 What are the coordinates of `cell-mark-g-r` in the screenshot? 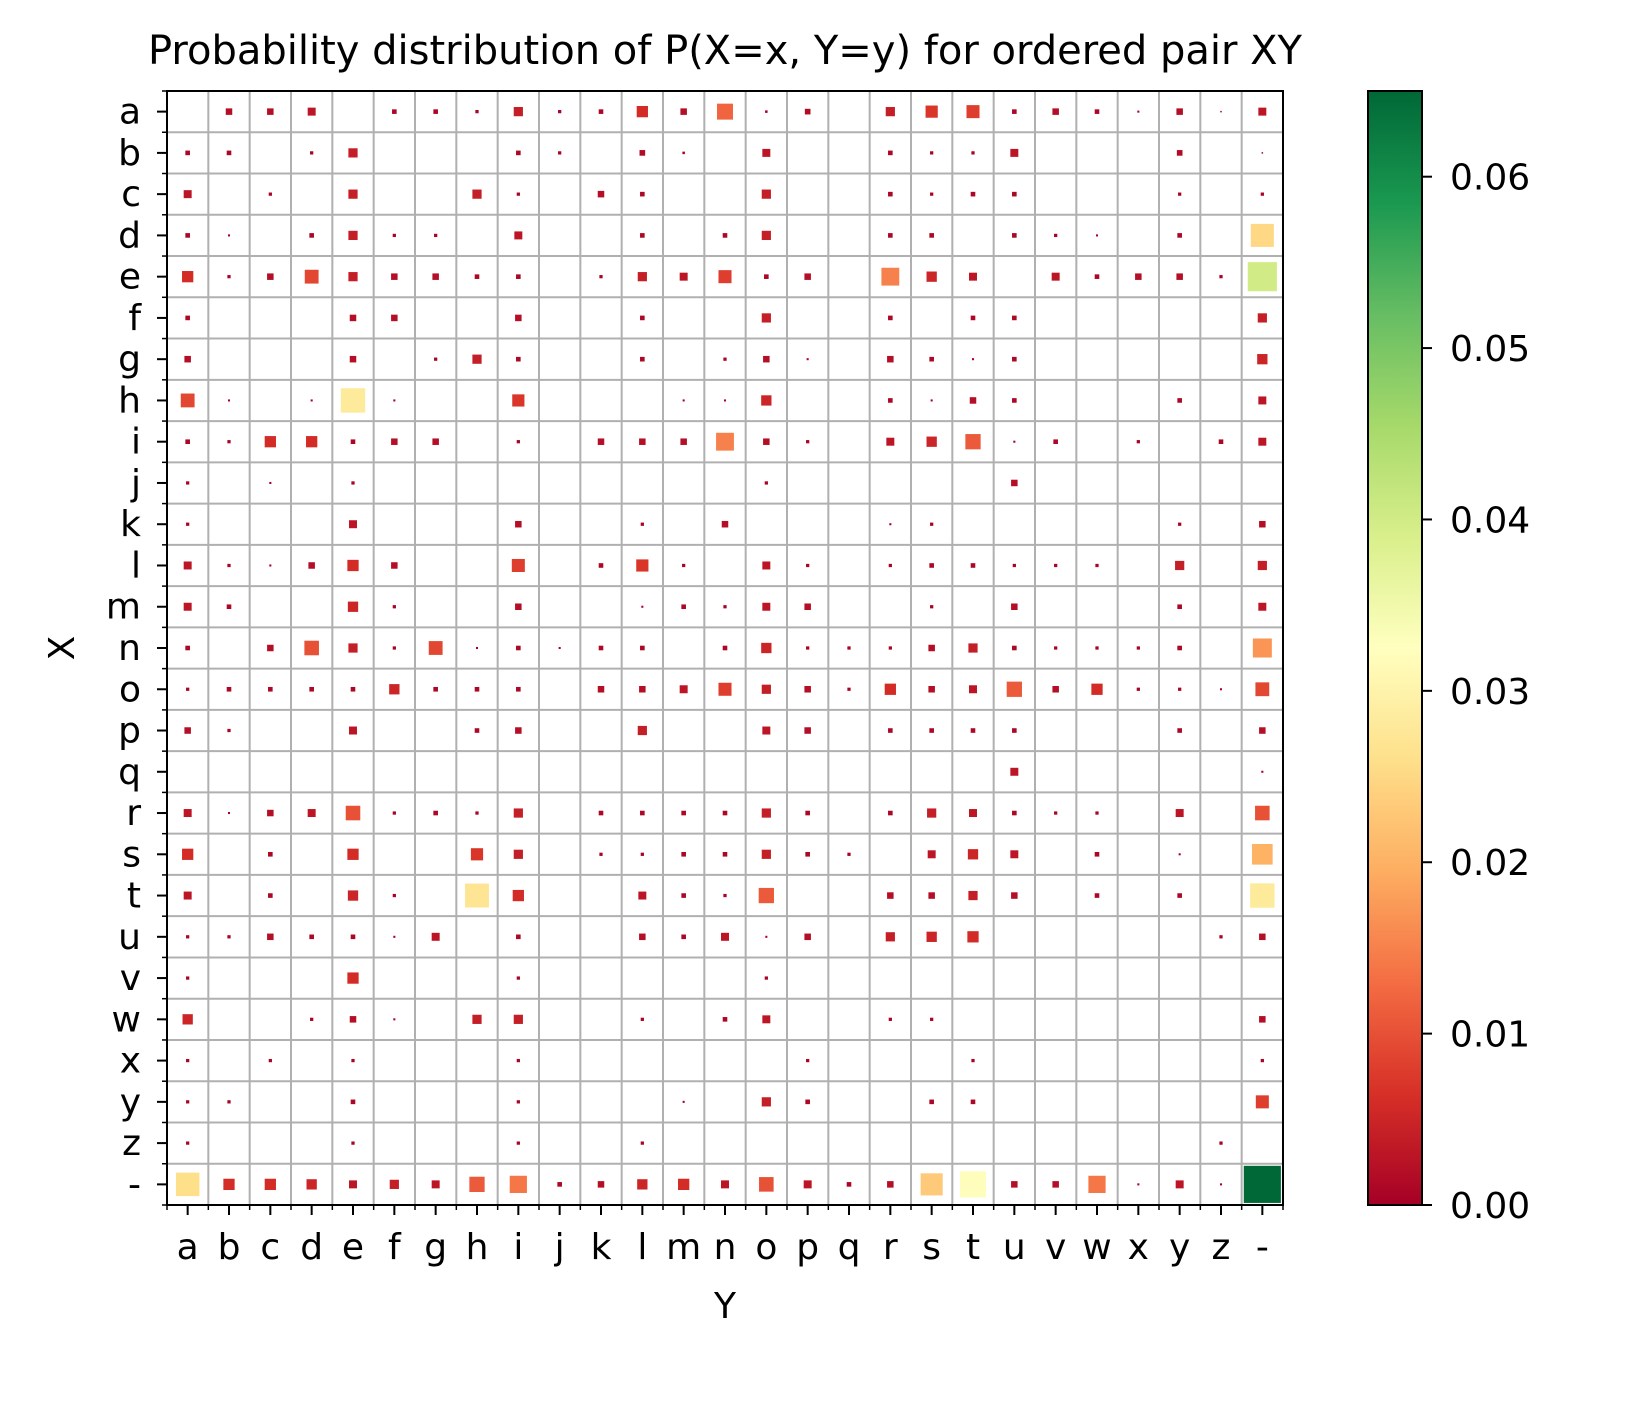 It's located at (890, 359).